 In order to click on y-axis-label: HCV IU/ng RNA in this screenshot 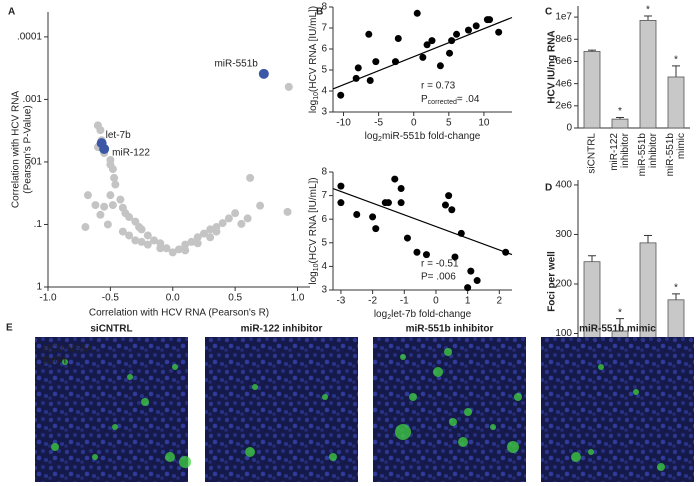, I will do `click(552, 66)`.